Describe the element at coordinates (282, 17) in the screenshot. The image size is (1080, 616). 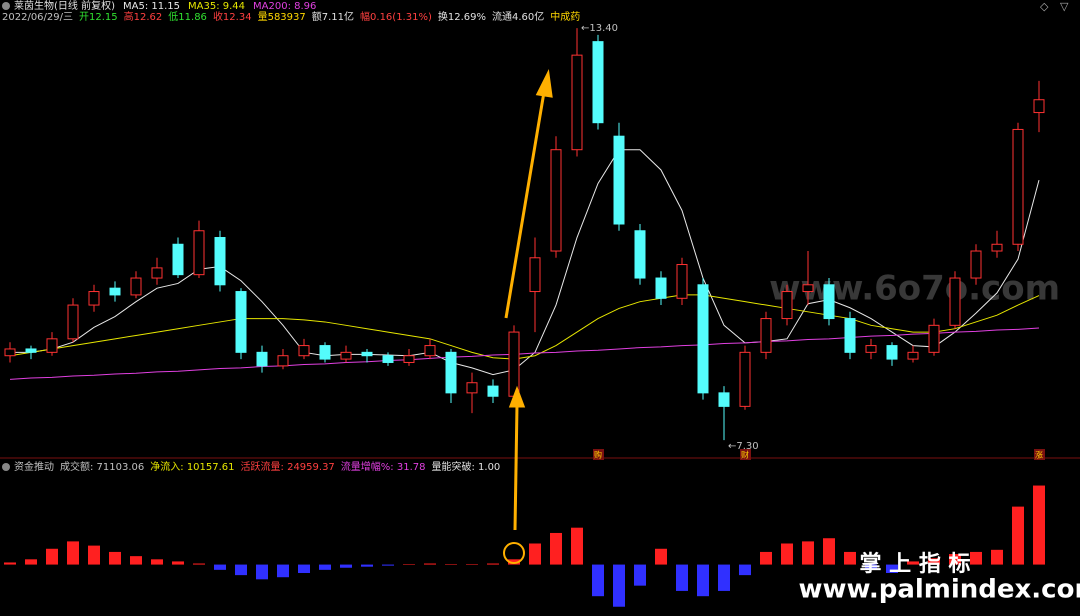
I see `info-item: 量583937` at that location.